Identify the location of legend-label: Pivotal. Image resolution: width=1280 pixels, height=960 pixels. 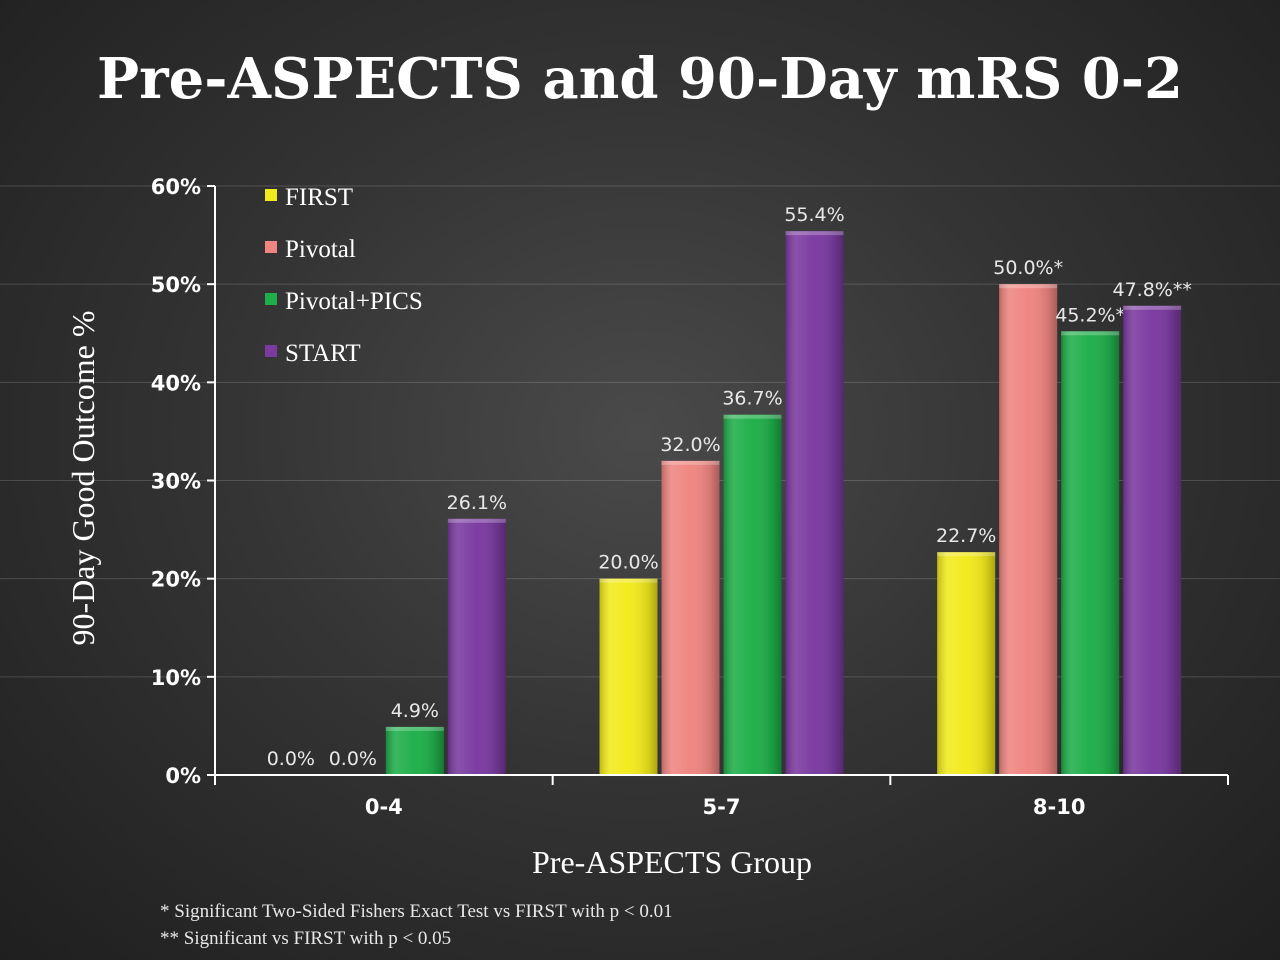
(320, 249).